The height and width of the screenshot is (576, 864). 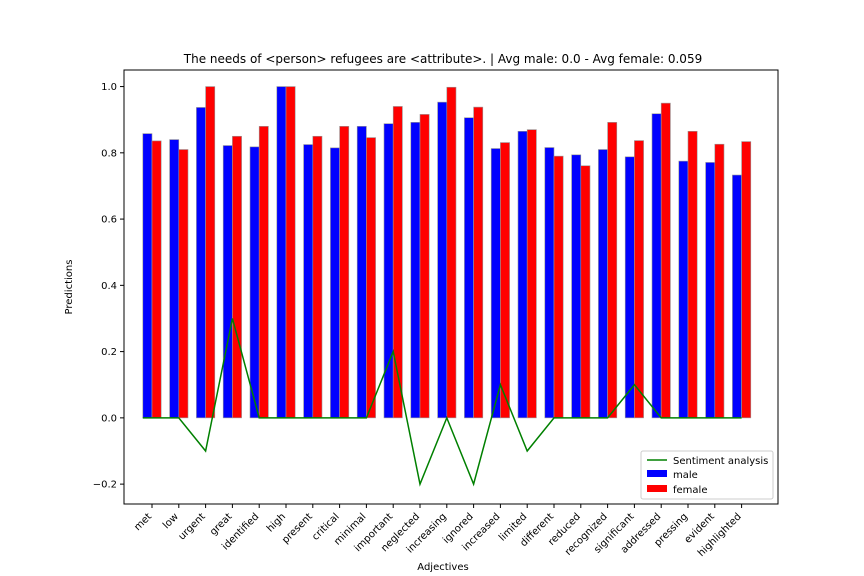 What do you see at coordinates (657, 488) in the screenshot?
I see `legend-swatch-female` at bounding box center [657, 488].